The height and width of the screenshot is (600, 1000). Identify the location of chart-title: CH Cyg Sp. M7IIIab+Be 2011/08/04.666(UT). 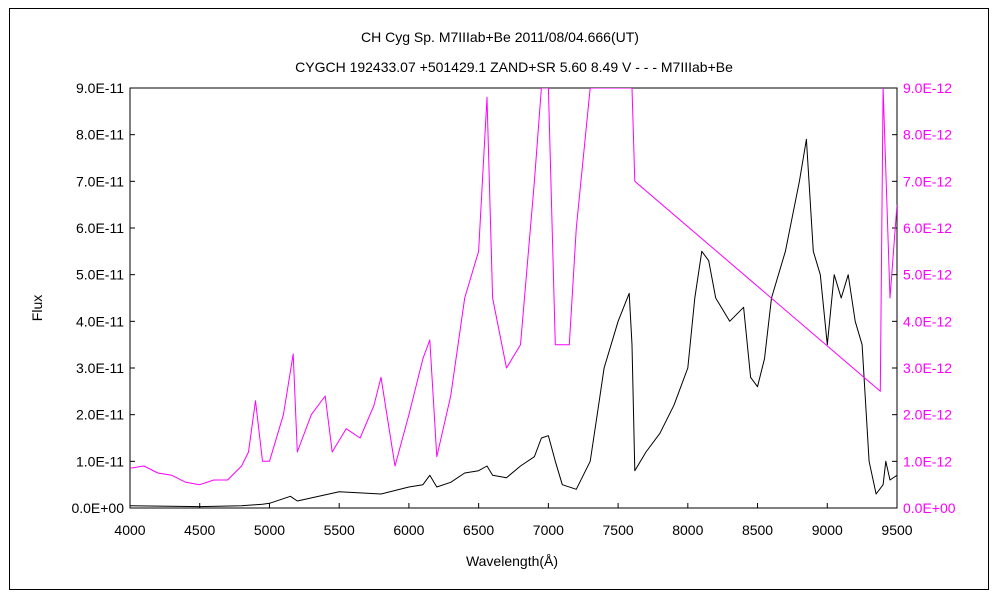
(500, 37).